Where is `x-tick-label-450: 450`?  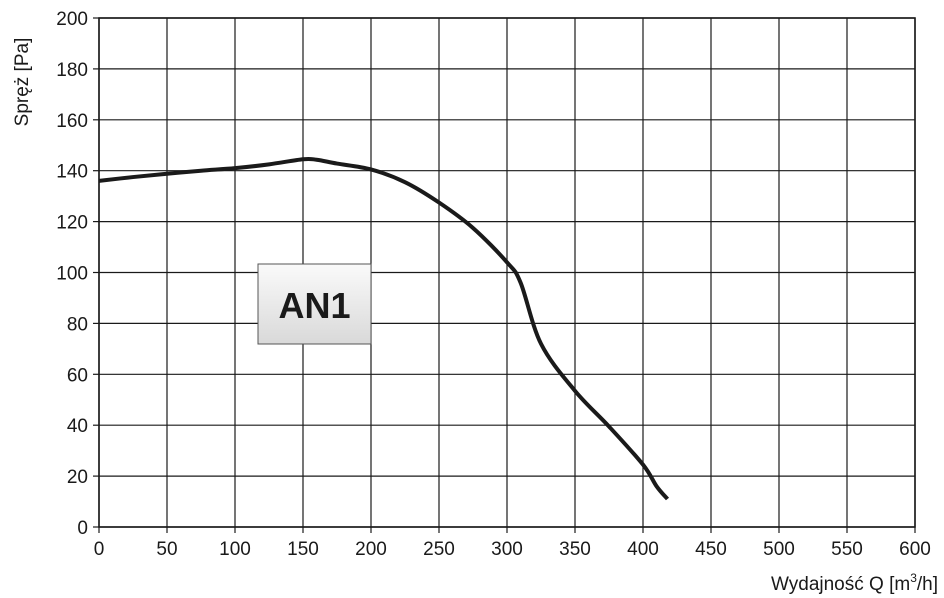 x-tick-label-450: 450 is located at coordinates (711, 549).